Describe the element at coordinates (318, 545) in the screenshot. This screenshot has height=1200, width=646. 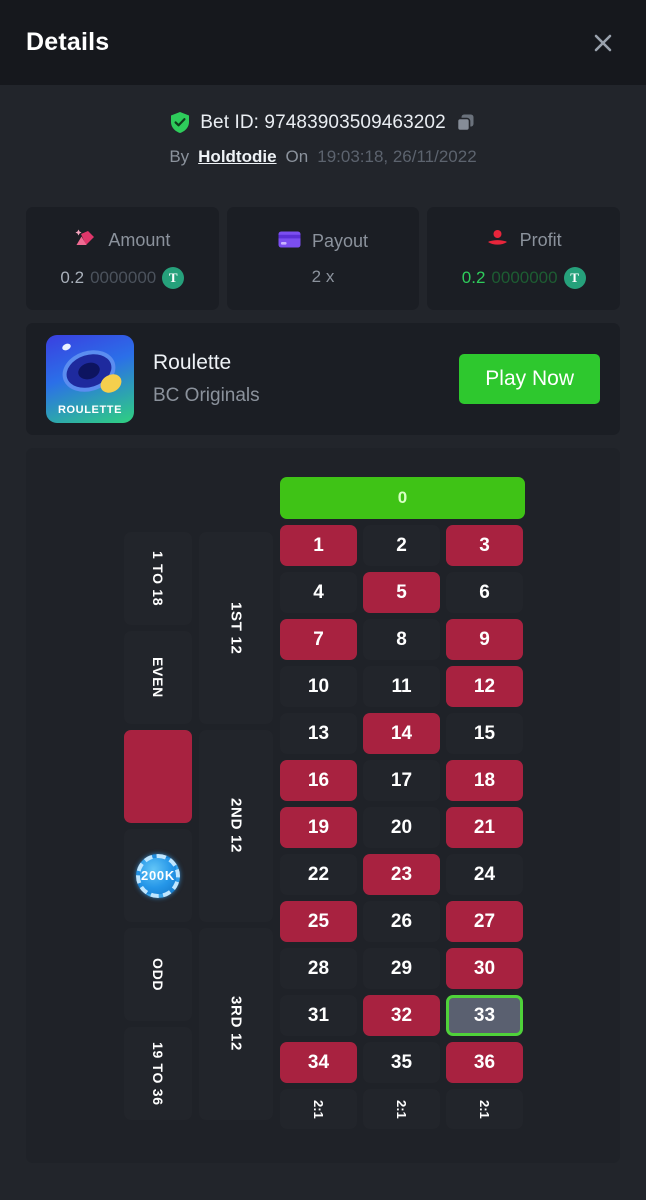
I see `number-cell-1: 1` at that location.